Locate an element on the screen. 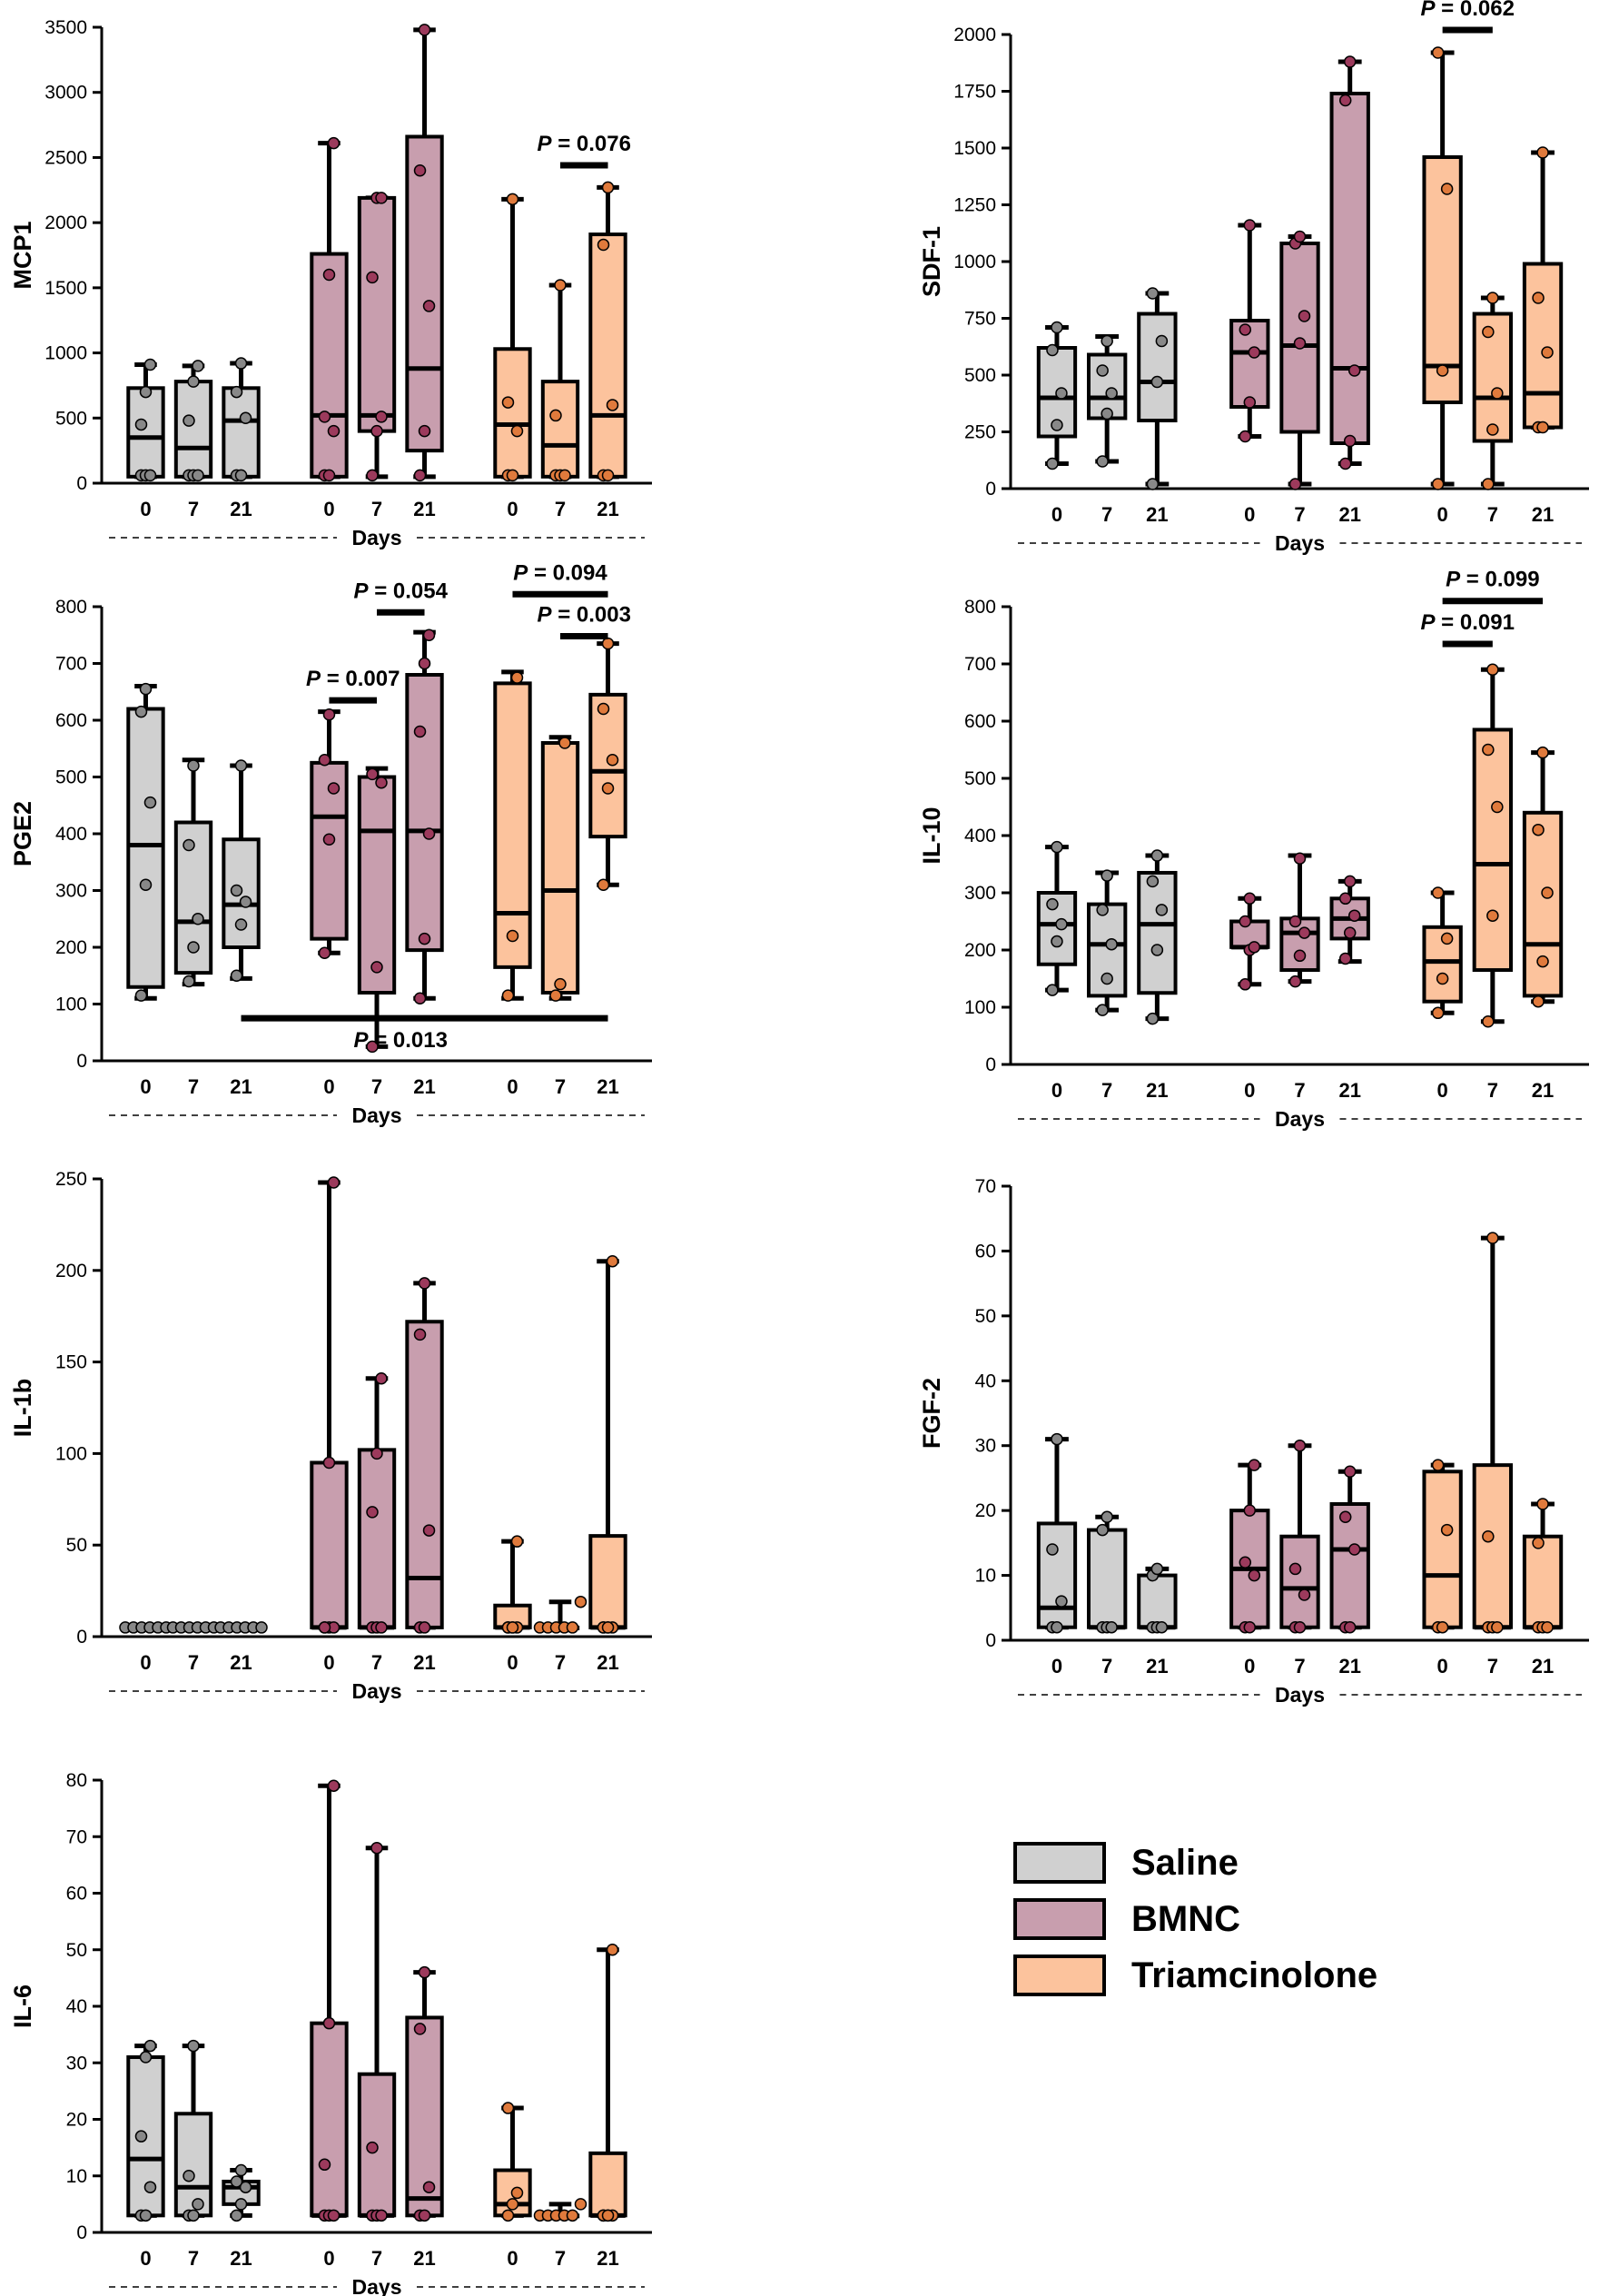 The image size is (1609, 2296). p-value-label: P = 0.099 is located at coordinates (1492, 580).